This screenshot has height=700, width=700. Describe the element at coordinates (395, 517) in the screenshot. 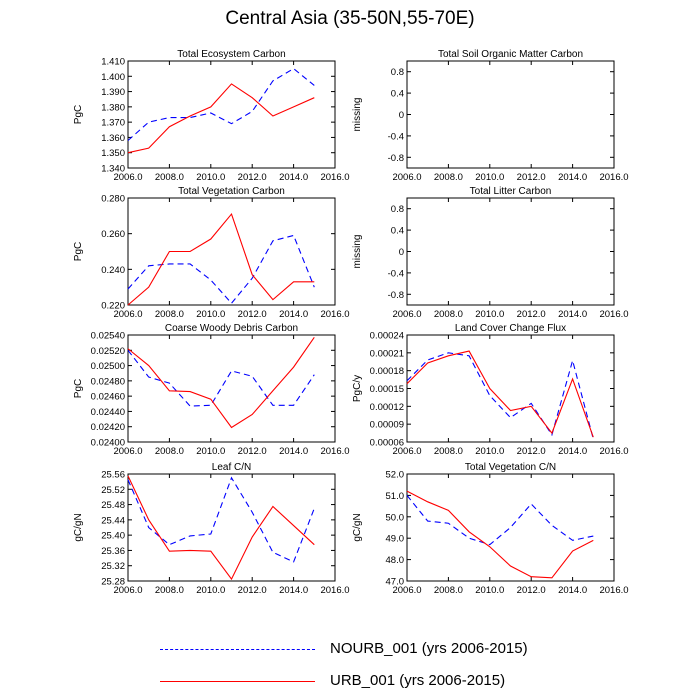

I see `y-tick-label: 50.0` at that location.